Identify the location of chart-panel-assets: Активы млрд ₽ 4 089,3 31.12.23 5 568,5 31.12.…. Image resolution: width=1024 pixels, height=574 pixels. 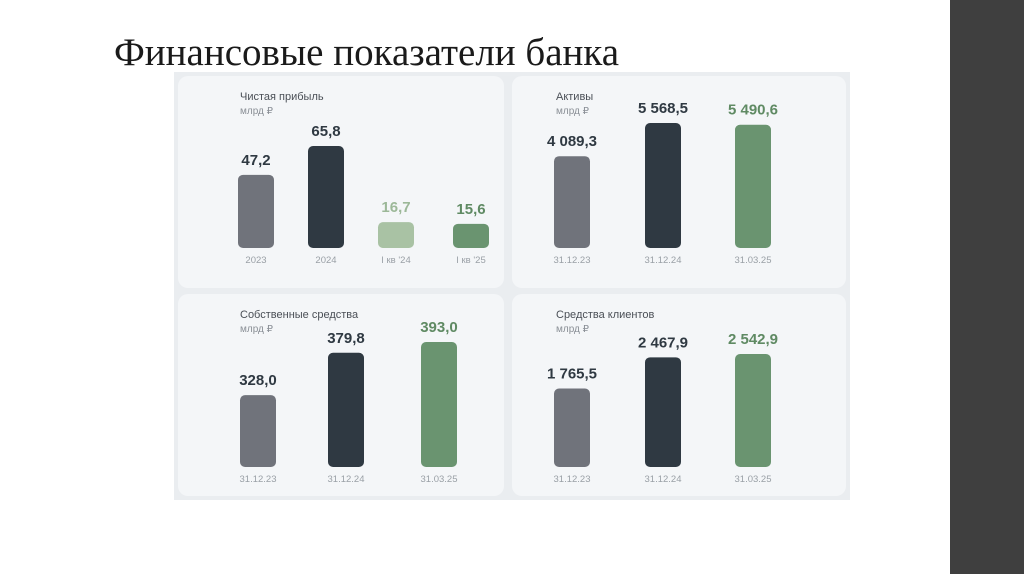
(679, 182).